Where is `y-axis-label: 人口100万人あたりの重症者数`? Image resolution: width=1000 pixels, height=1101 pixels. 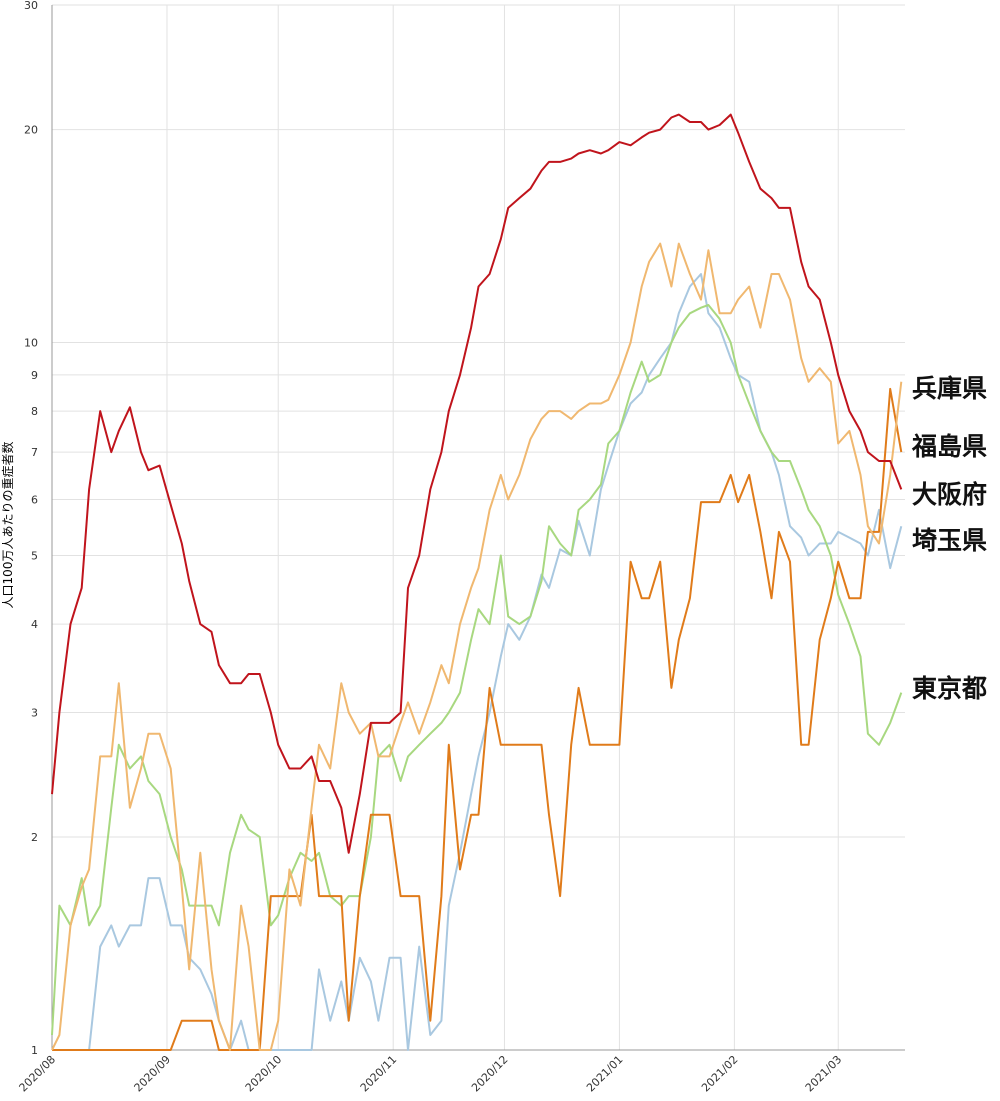
y-axis-label: 人口100万人あたりの重症者数 is located at coordinates (7, 525).